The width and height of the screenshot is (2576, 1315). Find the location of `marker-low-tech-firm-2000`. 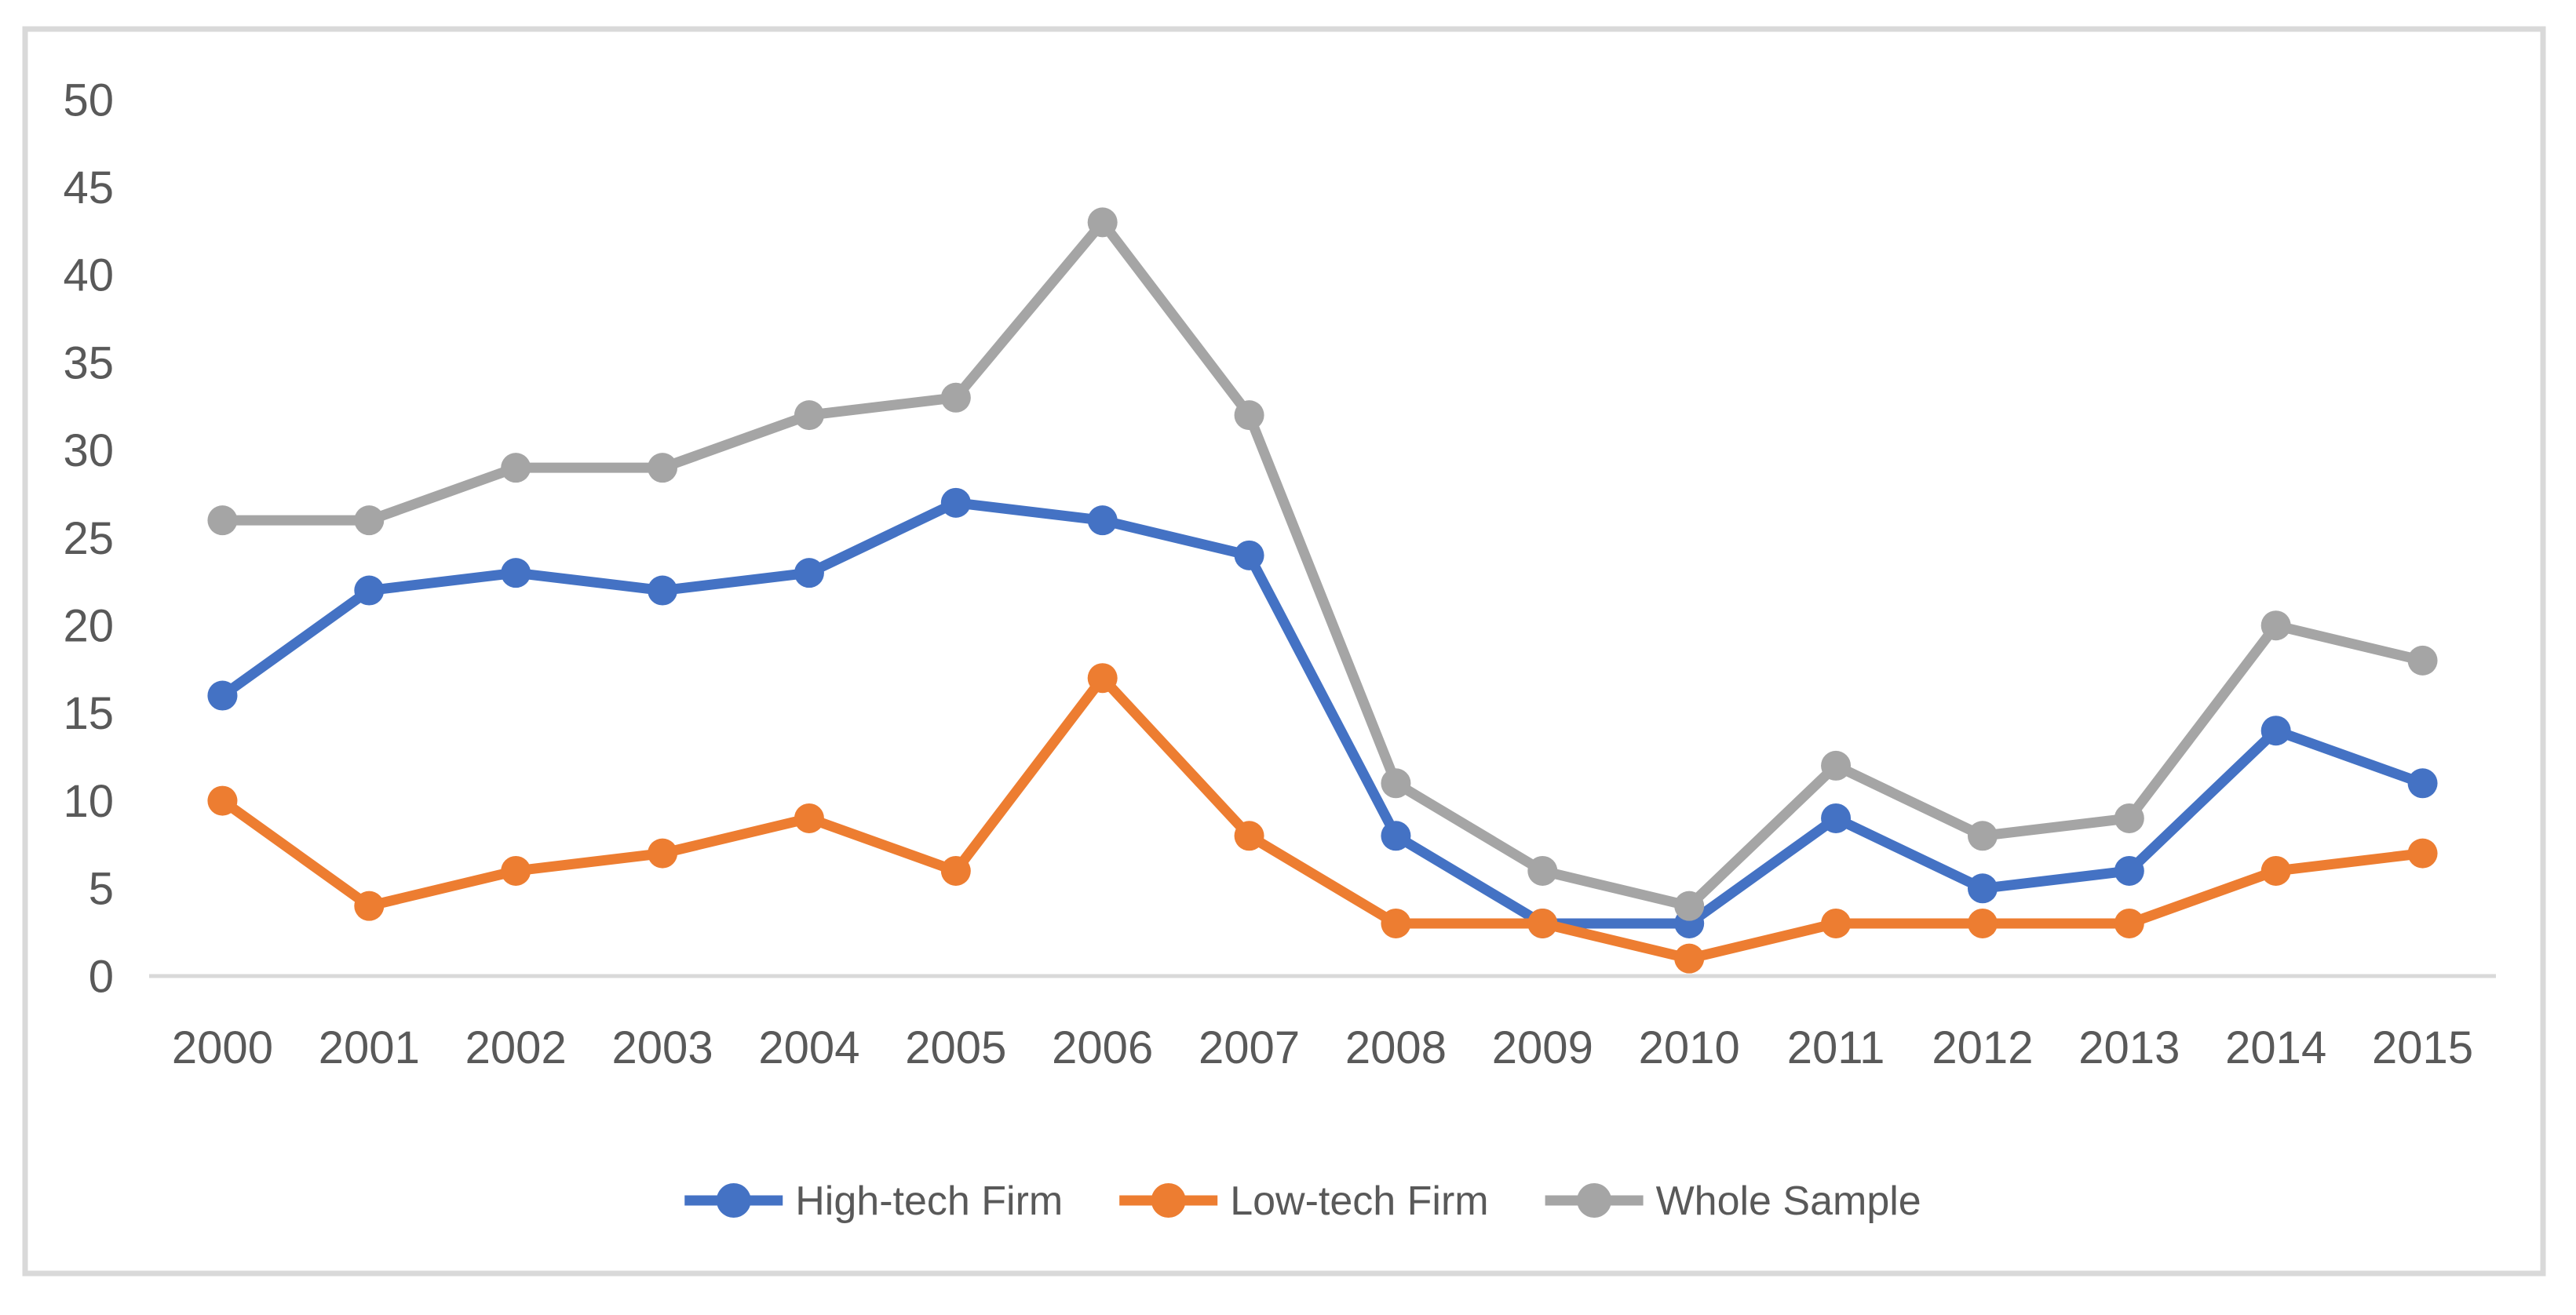

marker-low-tech-firm-2000 is located at coordinates (222, 800).